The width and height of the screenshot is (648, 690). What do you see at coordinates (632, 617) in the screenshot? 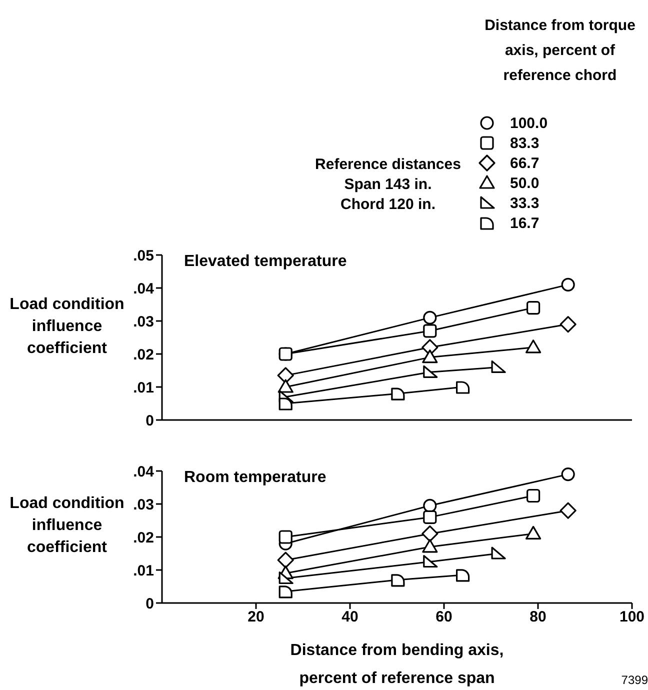
I see `x-tick-label: 100` at bounding box center [632, 617].